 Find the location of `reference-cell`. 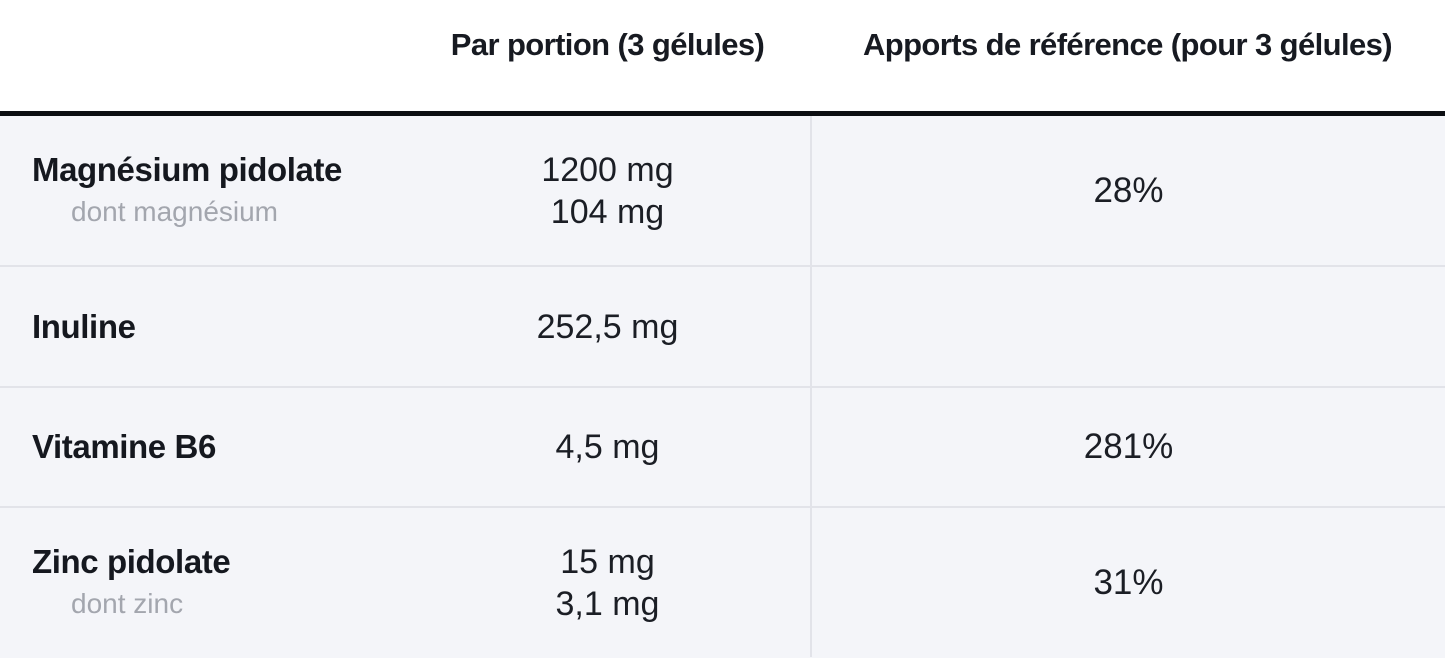

reference-cell is located at coordinates (1127, 326).